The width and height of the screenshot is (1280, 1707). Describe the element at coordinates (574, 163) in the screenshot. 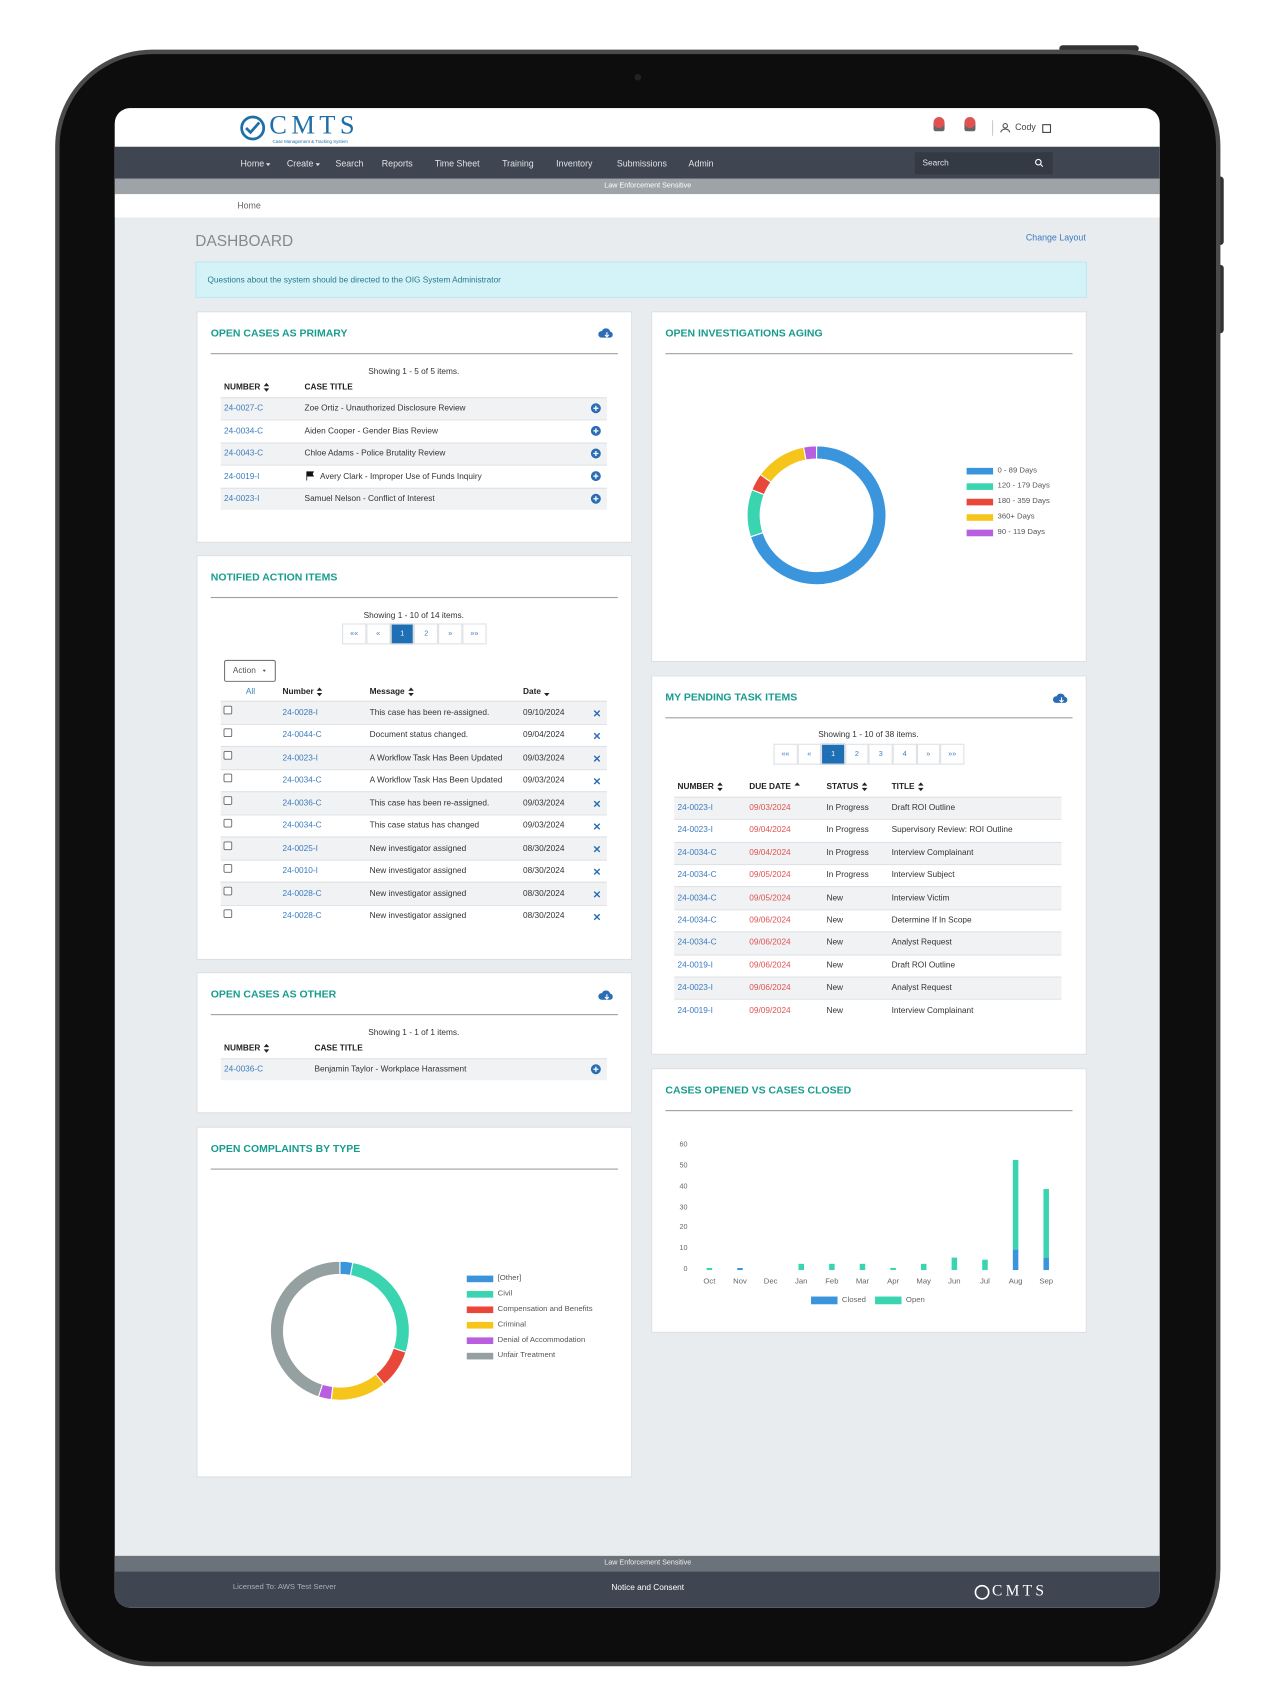

I see `nav-item: Inventory` at that location.